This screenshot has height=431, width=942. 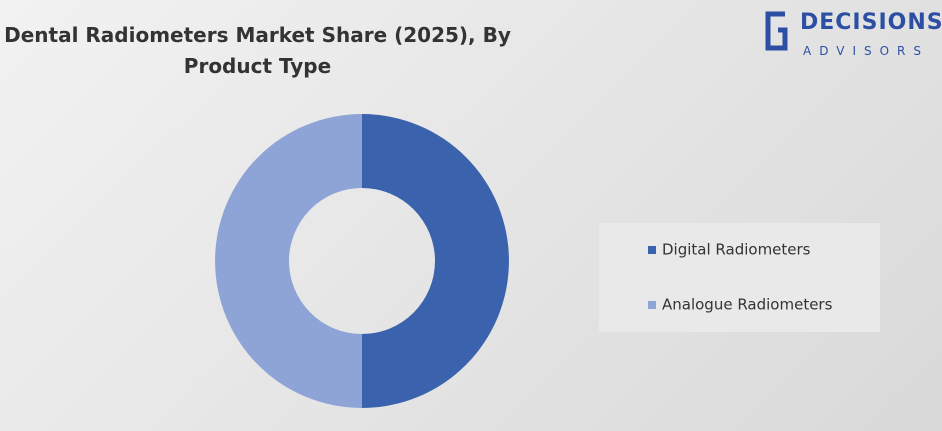 What do you see at coordinates (736, 250) in the screenshot?
I see `legend-label: Digital Radiometers` at bounding box center [736, 250].